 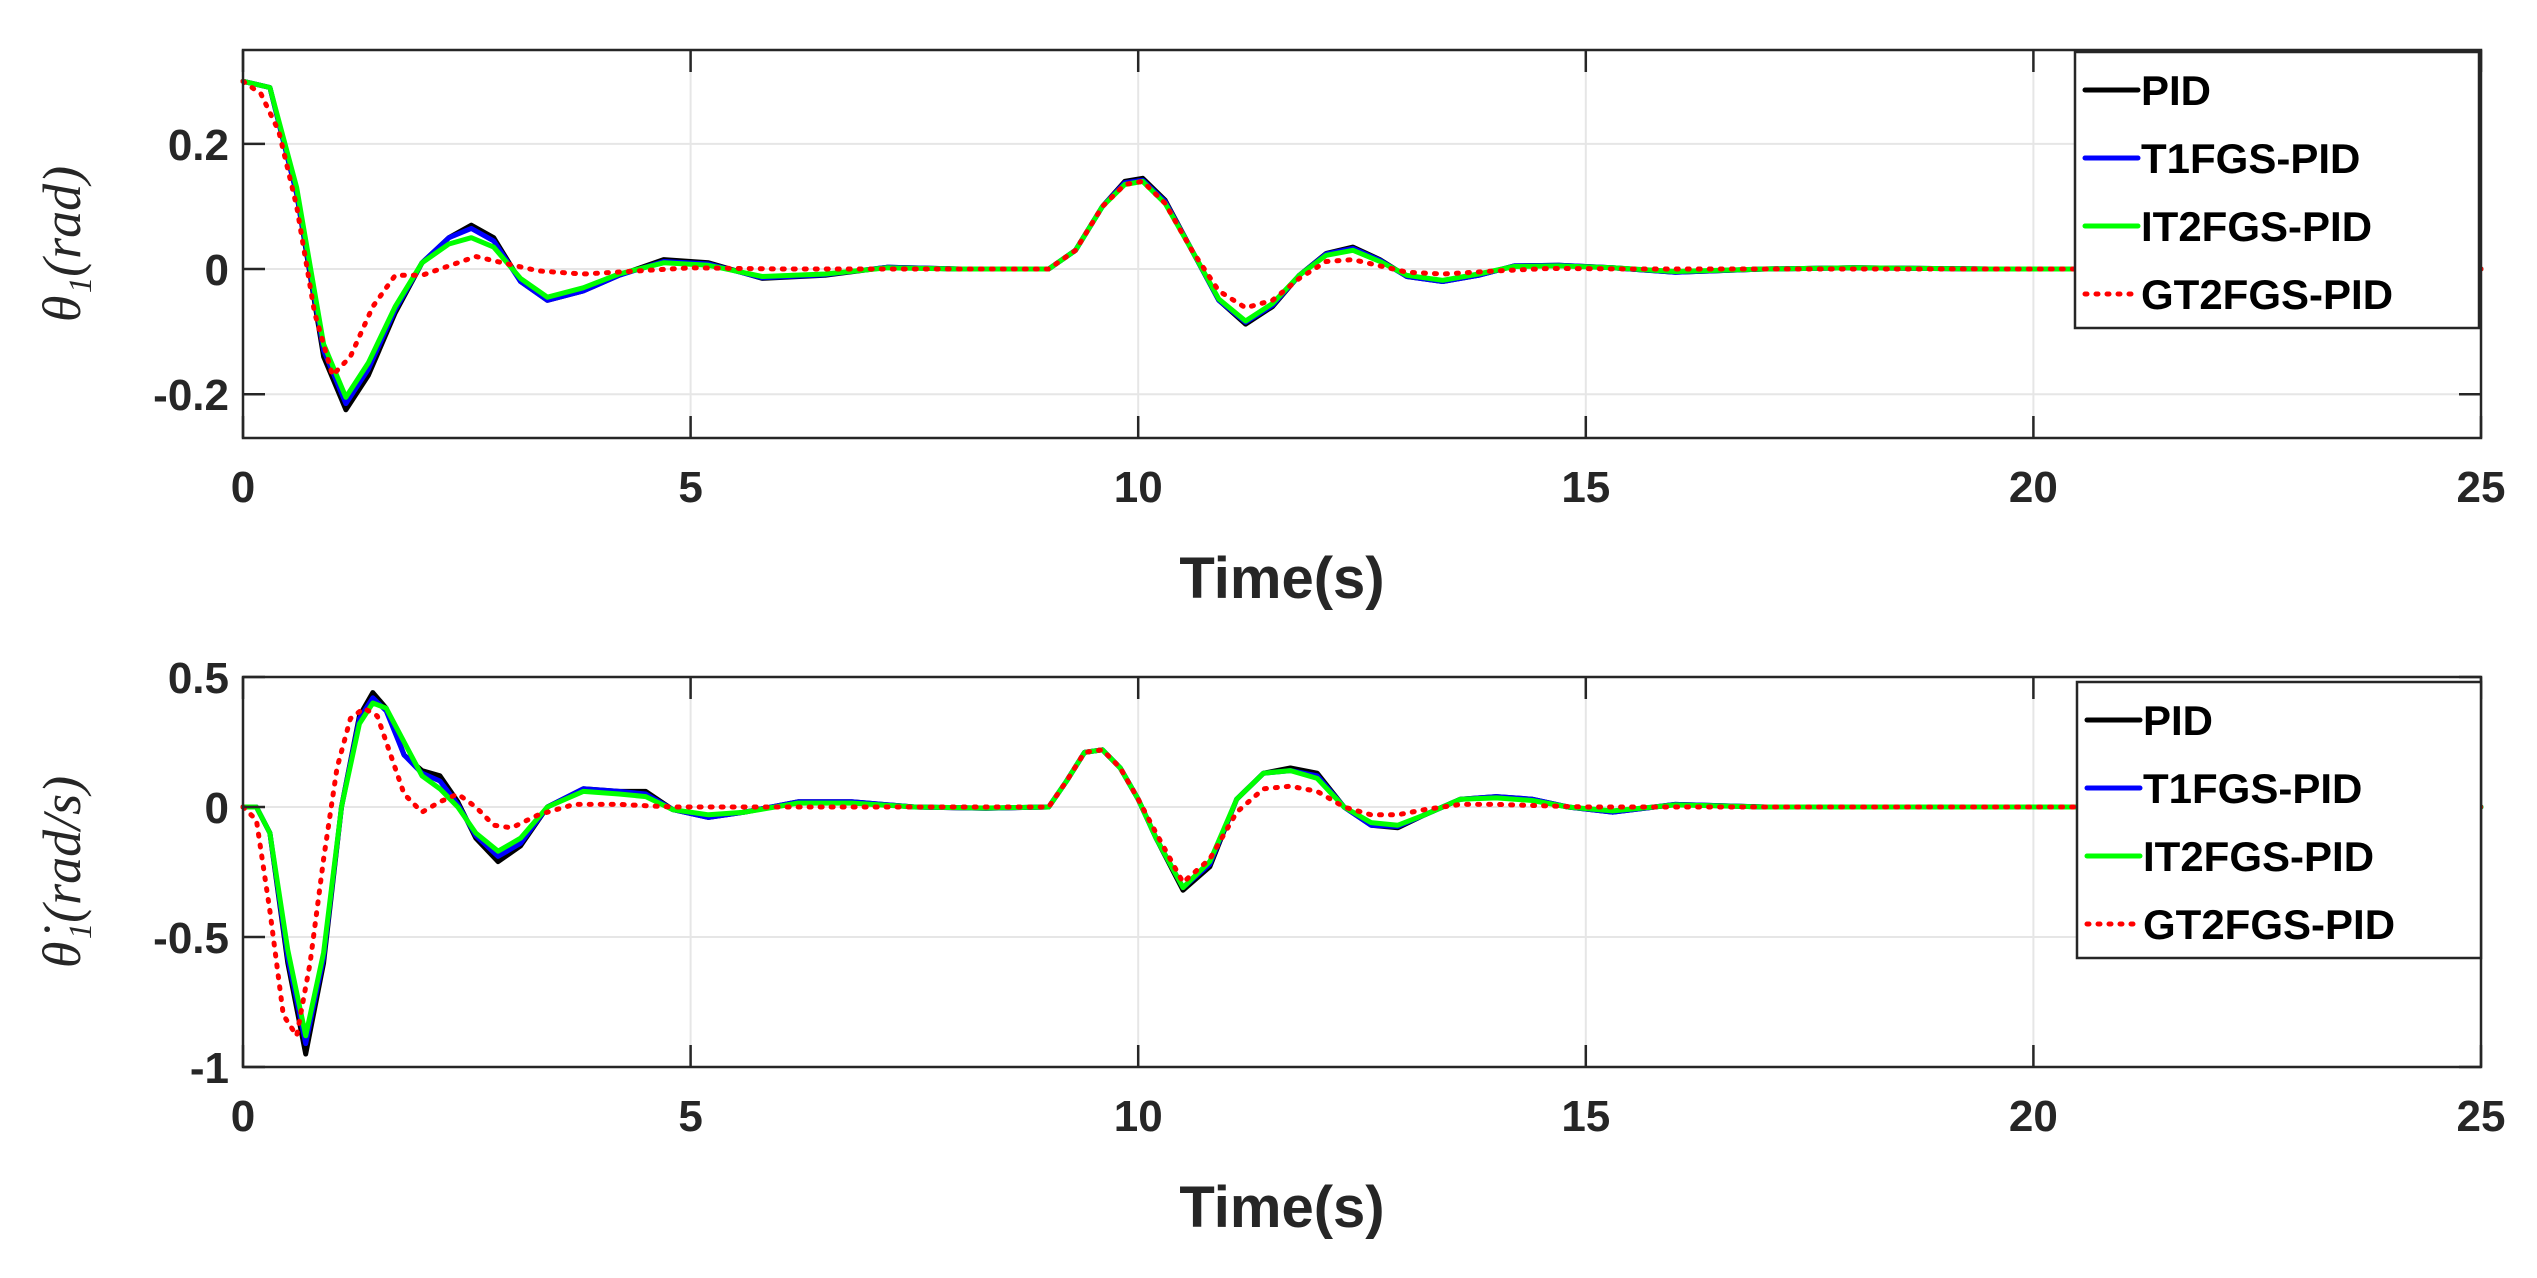 What do you see at coordinates (62, 872) in the screenshot?
I see `y-axis-label: θ̇₁(rad/s)` at bounding box center [62, 872].